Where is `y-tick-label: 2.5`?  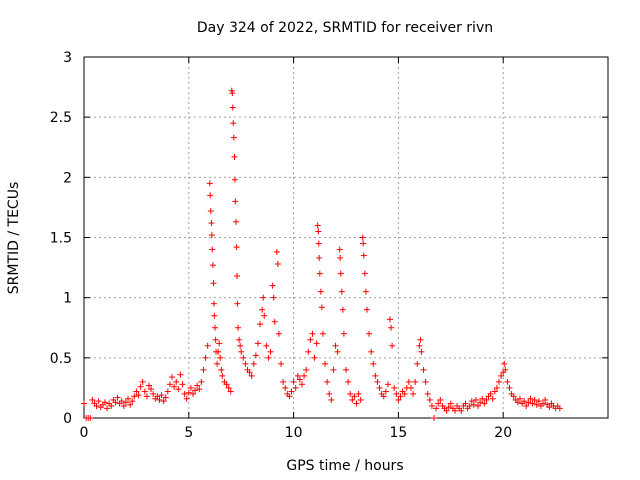
y-tick-label: 2.5 is located at coordinates (61, 118).